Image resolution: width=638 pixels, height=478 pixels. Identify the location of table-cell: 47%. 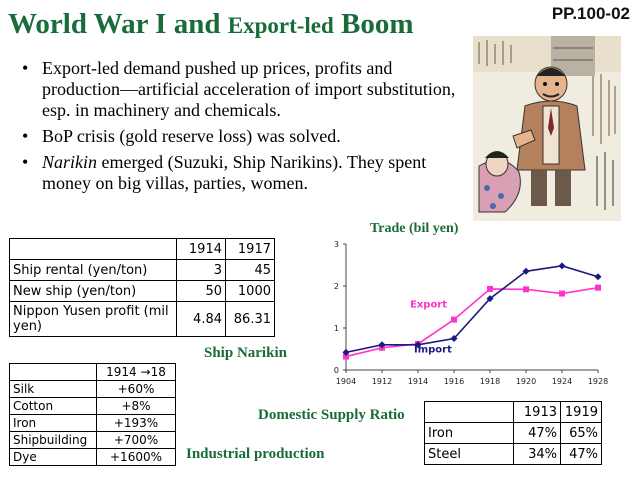
(581, 454).